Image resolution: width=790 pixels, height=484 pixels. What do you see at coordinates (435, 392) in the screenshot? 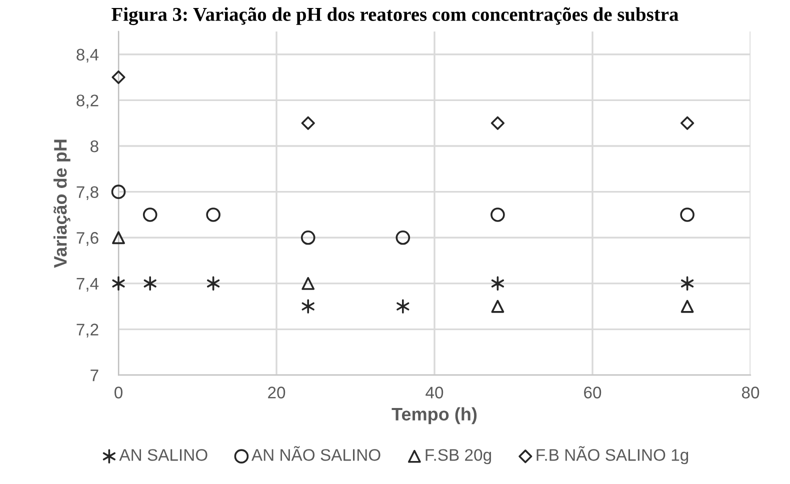
I see `x-tick-label: 40` at bounding box center [435, 392].